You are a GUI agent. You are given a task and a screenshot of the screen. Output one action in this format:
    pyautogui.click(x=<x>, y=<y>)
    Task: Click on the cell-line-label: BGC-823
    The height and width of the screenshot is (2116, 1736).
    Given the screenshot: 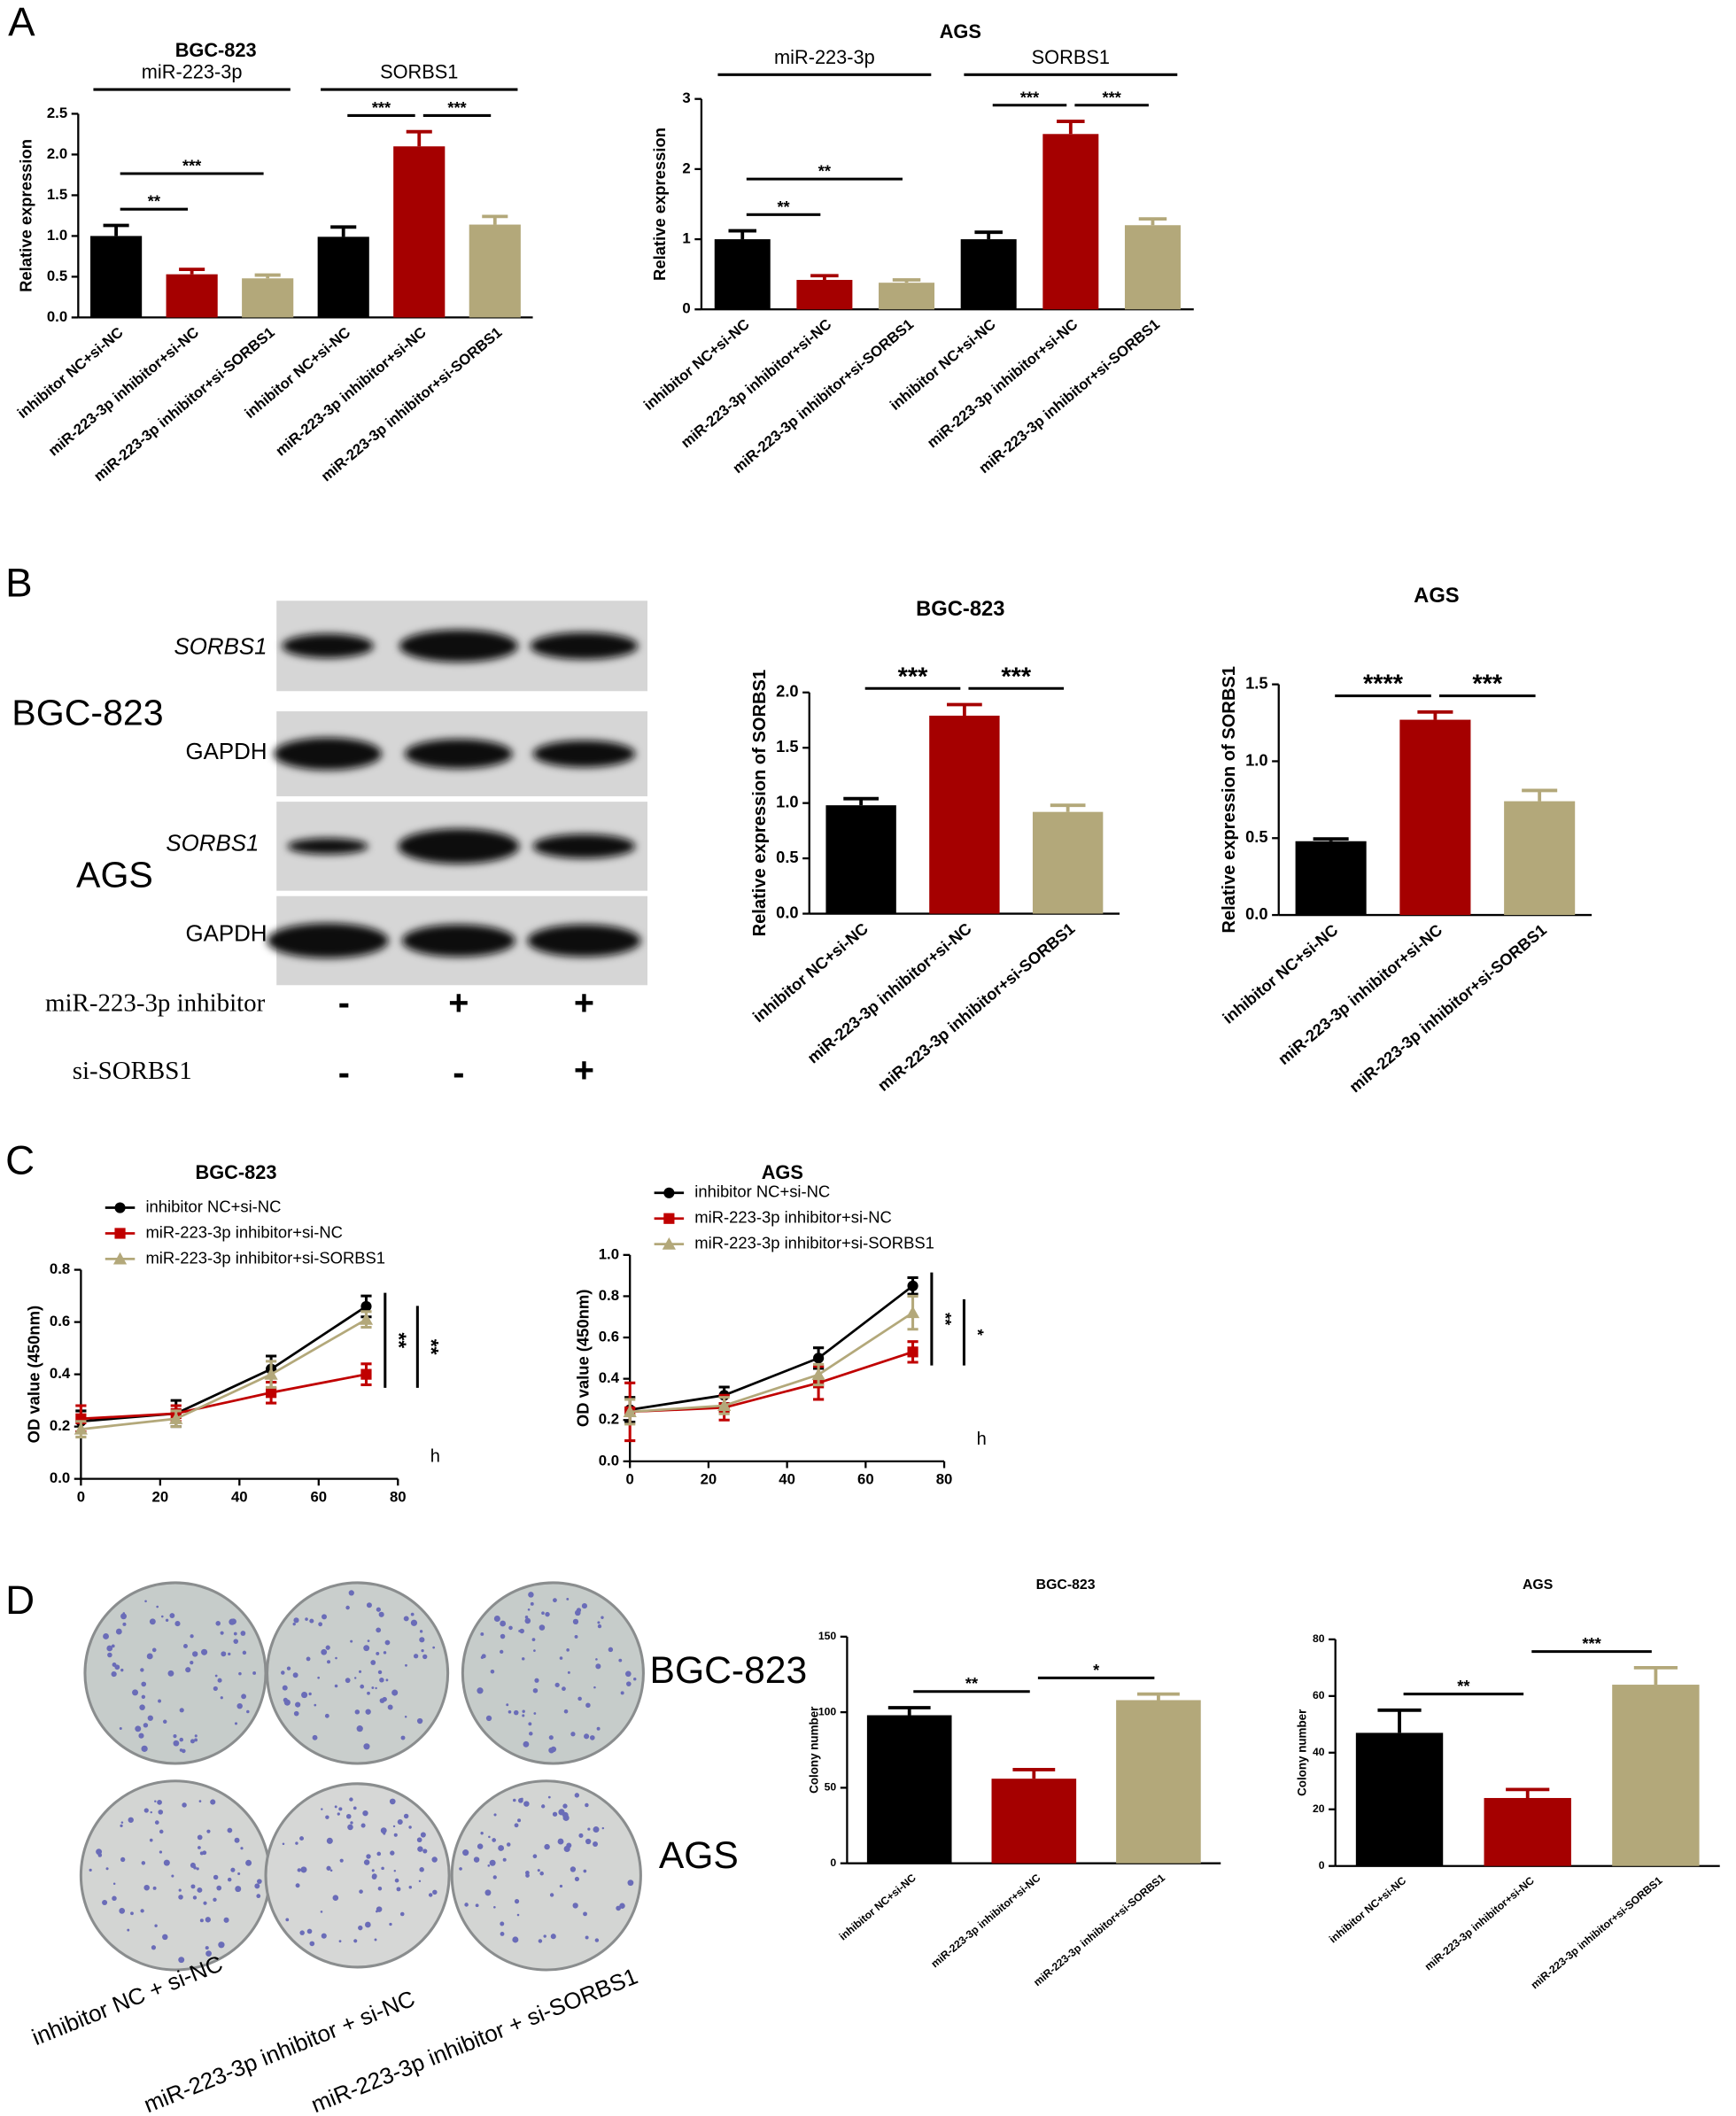 What is the action you would take?
    pyautogui.click(x=729, y=1670)
    